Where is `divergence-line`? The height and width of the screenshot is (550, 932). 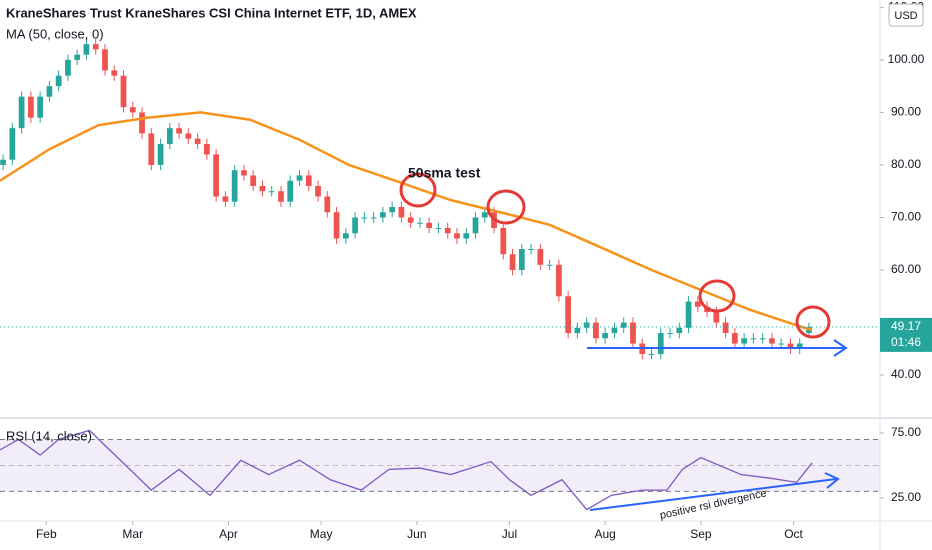 divergence-line is located at coordinates (713, 494).